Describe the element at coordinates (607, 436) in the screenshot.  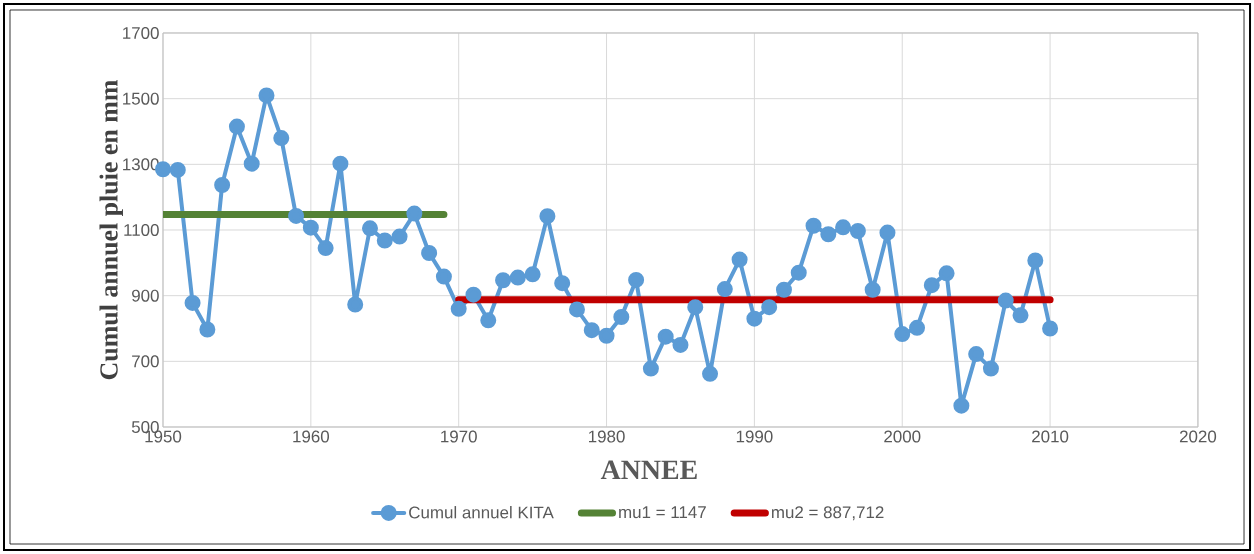
I see `x-tick-label: 1980` at that location.